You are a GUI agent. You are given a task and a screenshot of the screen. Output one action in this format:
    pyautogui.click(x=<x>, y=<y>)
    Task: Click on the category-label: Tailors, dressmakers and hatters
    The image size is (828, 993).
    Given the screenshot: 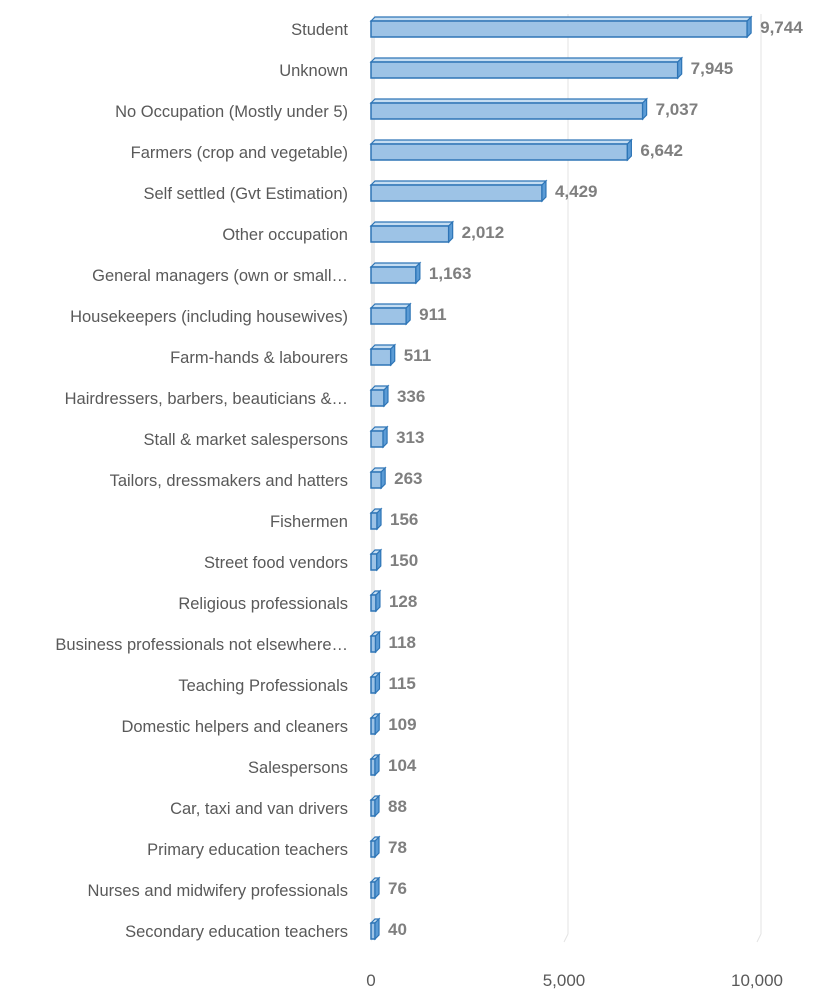 What is the action you would take?
    pyautogui.click(x=229, y=481)
    